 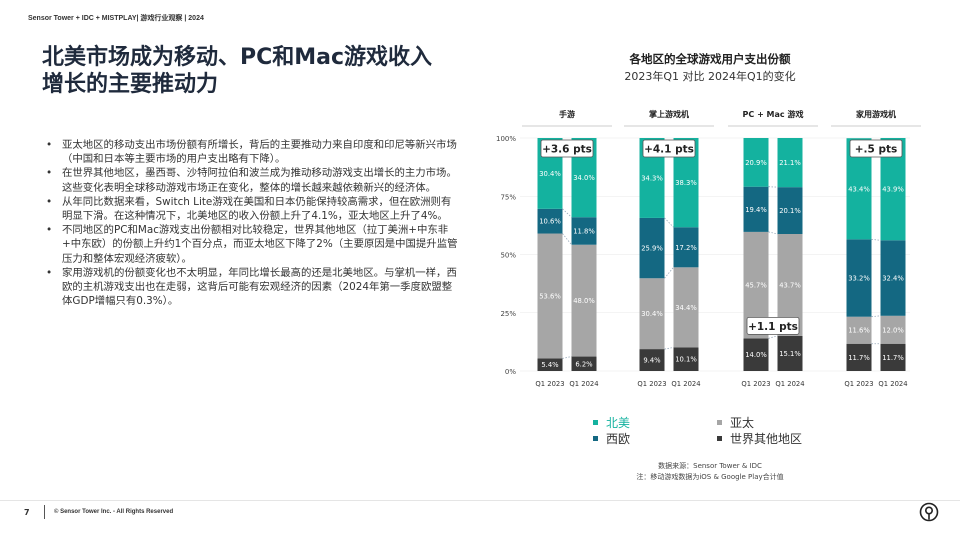 I want to click on data-label: 19.4%, so click(x=756, y=210).